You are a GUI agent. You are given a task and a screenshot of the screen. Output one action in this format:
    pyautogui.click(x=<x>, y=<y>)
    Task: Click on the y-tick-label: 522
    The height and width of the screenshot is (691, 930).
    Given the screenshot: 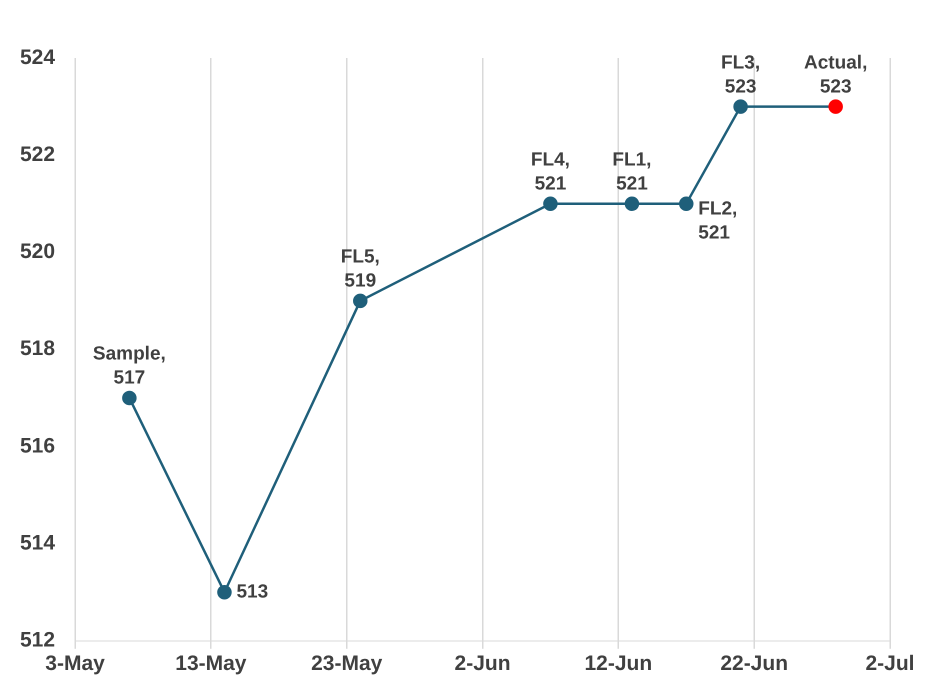 What is the action you would take?
    pyautogui.click(x=38, y=154)
    